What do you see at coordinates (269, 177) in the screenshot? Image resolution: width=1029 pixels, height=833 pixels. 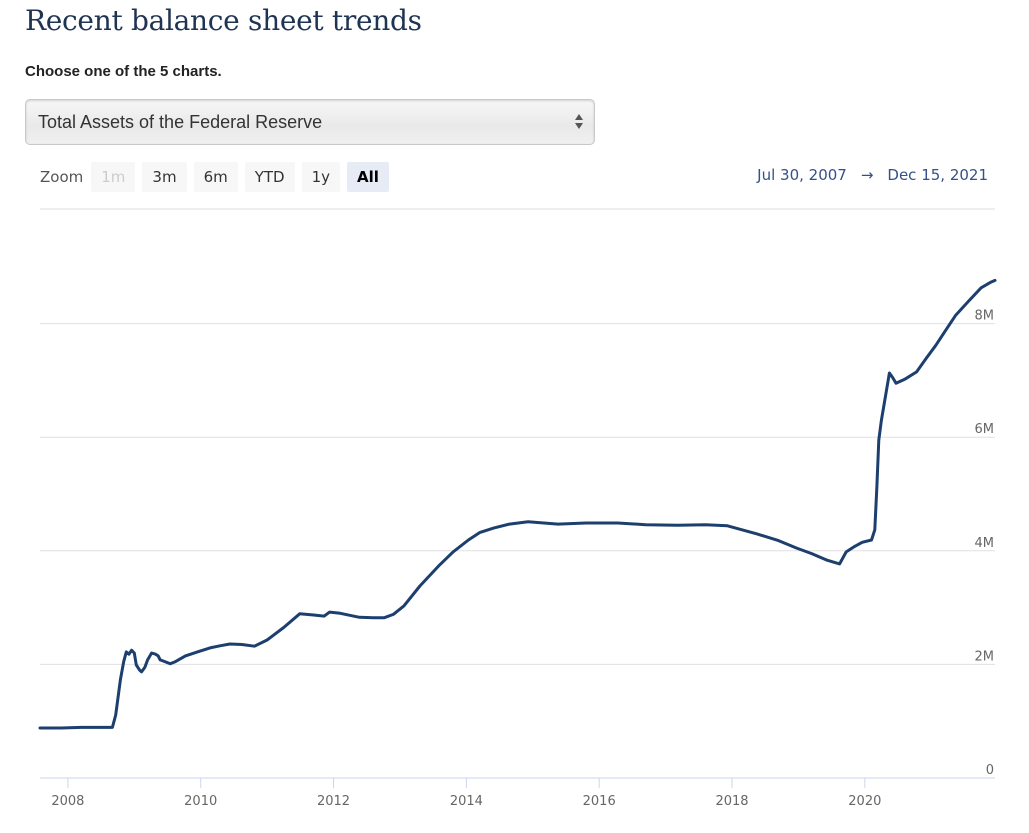 I see `zoom-ytd-button: YTD` at bounding box center [269, 177].